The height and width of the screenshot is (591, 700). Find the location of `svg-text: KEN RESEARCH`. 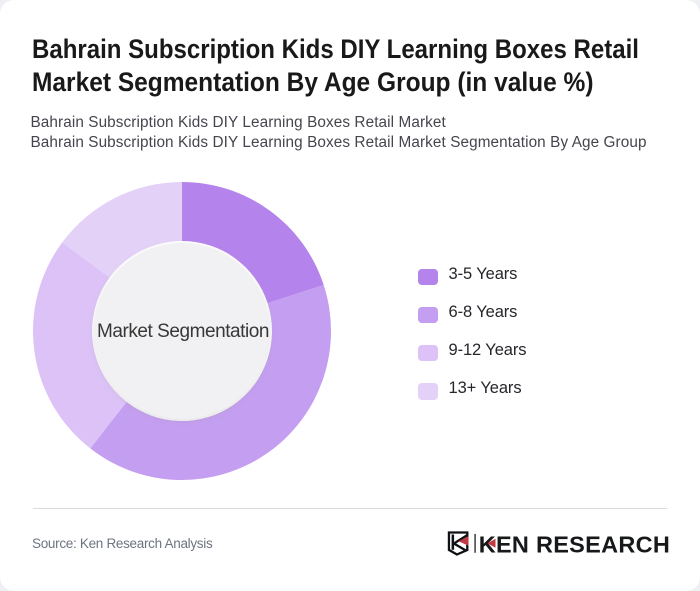

svg-text: KEN RESEARCH is located at coordinates (574, 545).